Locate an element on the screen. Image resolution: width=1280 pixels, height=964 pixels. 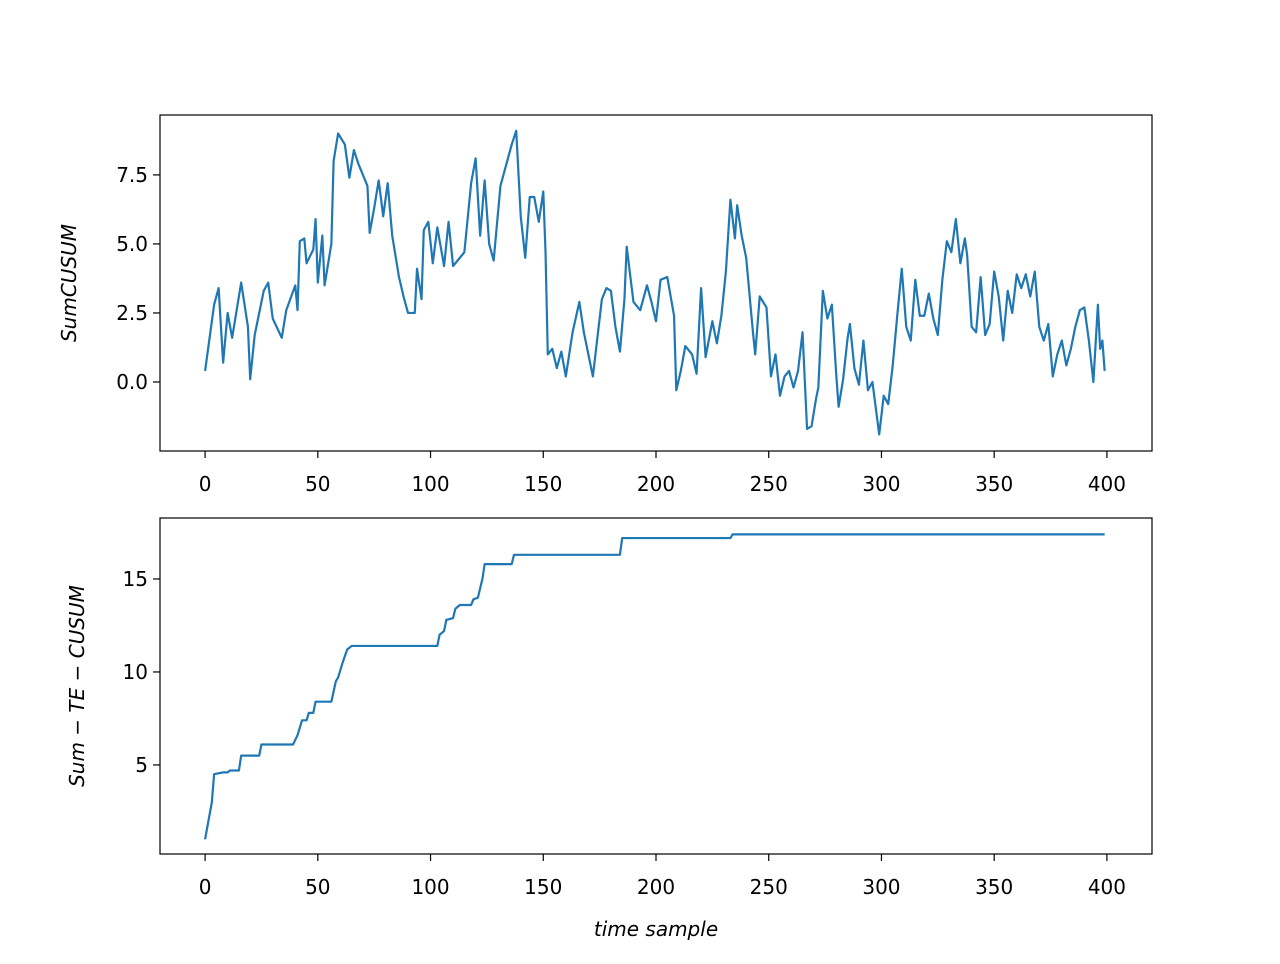
y-tick-label: 5 is located at coordinates (141, 765).